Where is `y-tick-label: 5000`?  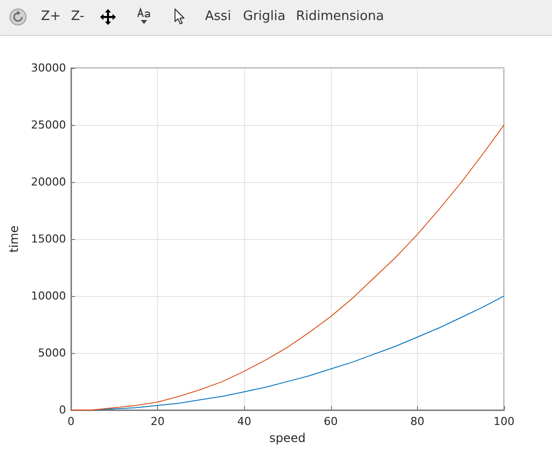 y-tick-label: 5000 is located at coordinates (52, 353).